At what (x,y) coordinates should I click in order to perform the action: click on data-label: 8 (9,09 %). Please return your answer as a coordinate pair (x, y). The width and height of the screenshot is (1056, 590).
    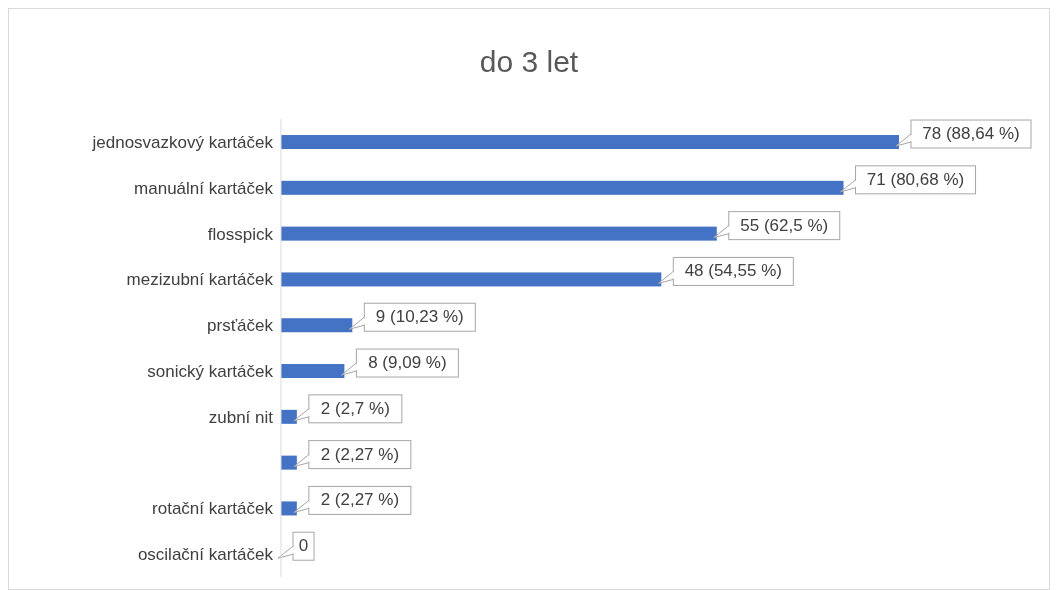
    Looking at the image, I should click on (407, 363).